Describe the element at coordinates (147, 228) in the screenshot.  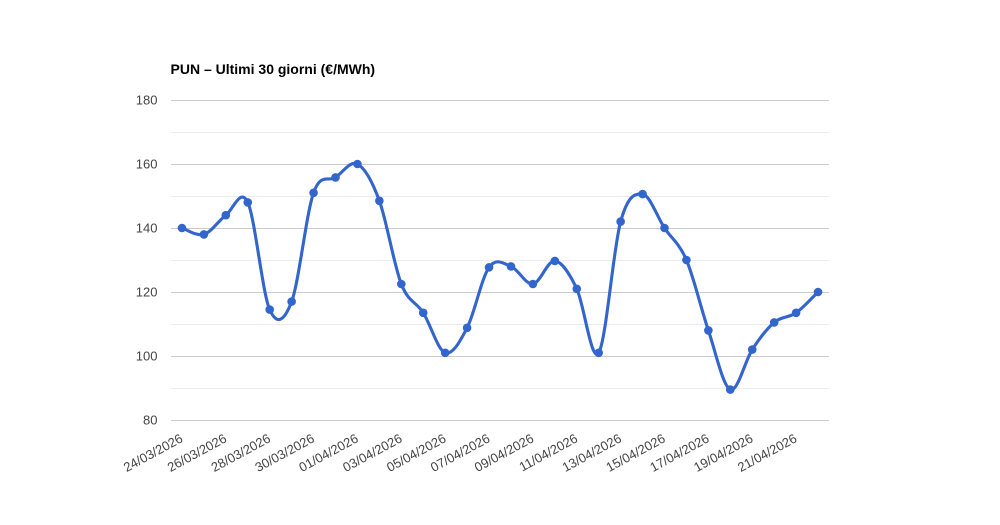
I see `svg-text: 140` at that location.